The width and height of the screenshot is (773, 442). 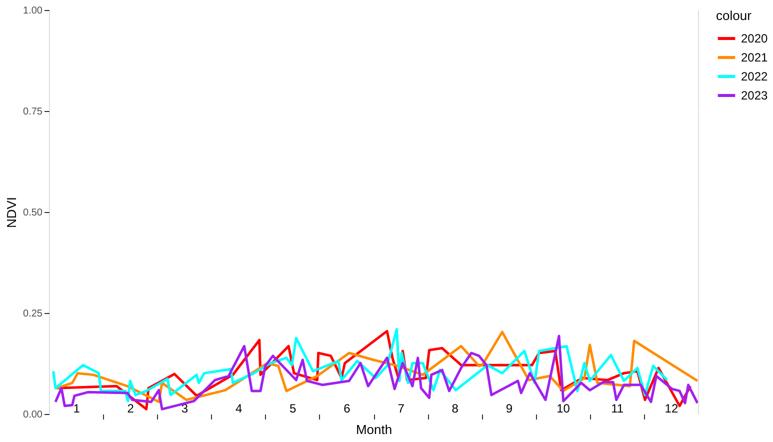 I want to click on legend-title: colour, so click(x=734, y=15).